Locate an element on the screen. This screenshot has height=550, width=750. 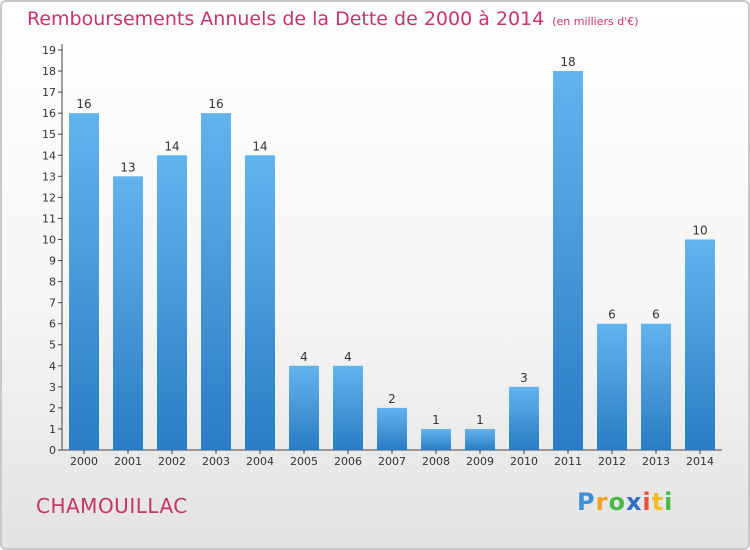
y-tick-label: 12 is located at coordinates (49, 197).